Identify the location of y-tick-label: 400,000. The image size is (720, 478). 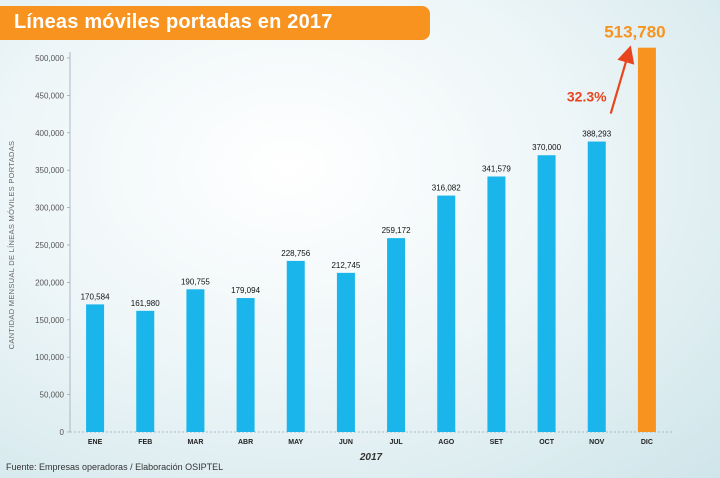
(49, 133).